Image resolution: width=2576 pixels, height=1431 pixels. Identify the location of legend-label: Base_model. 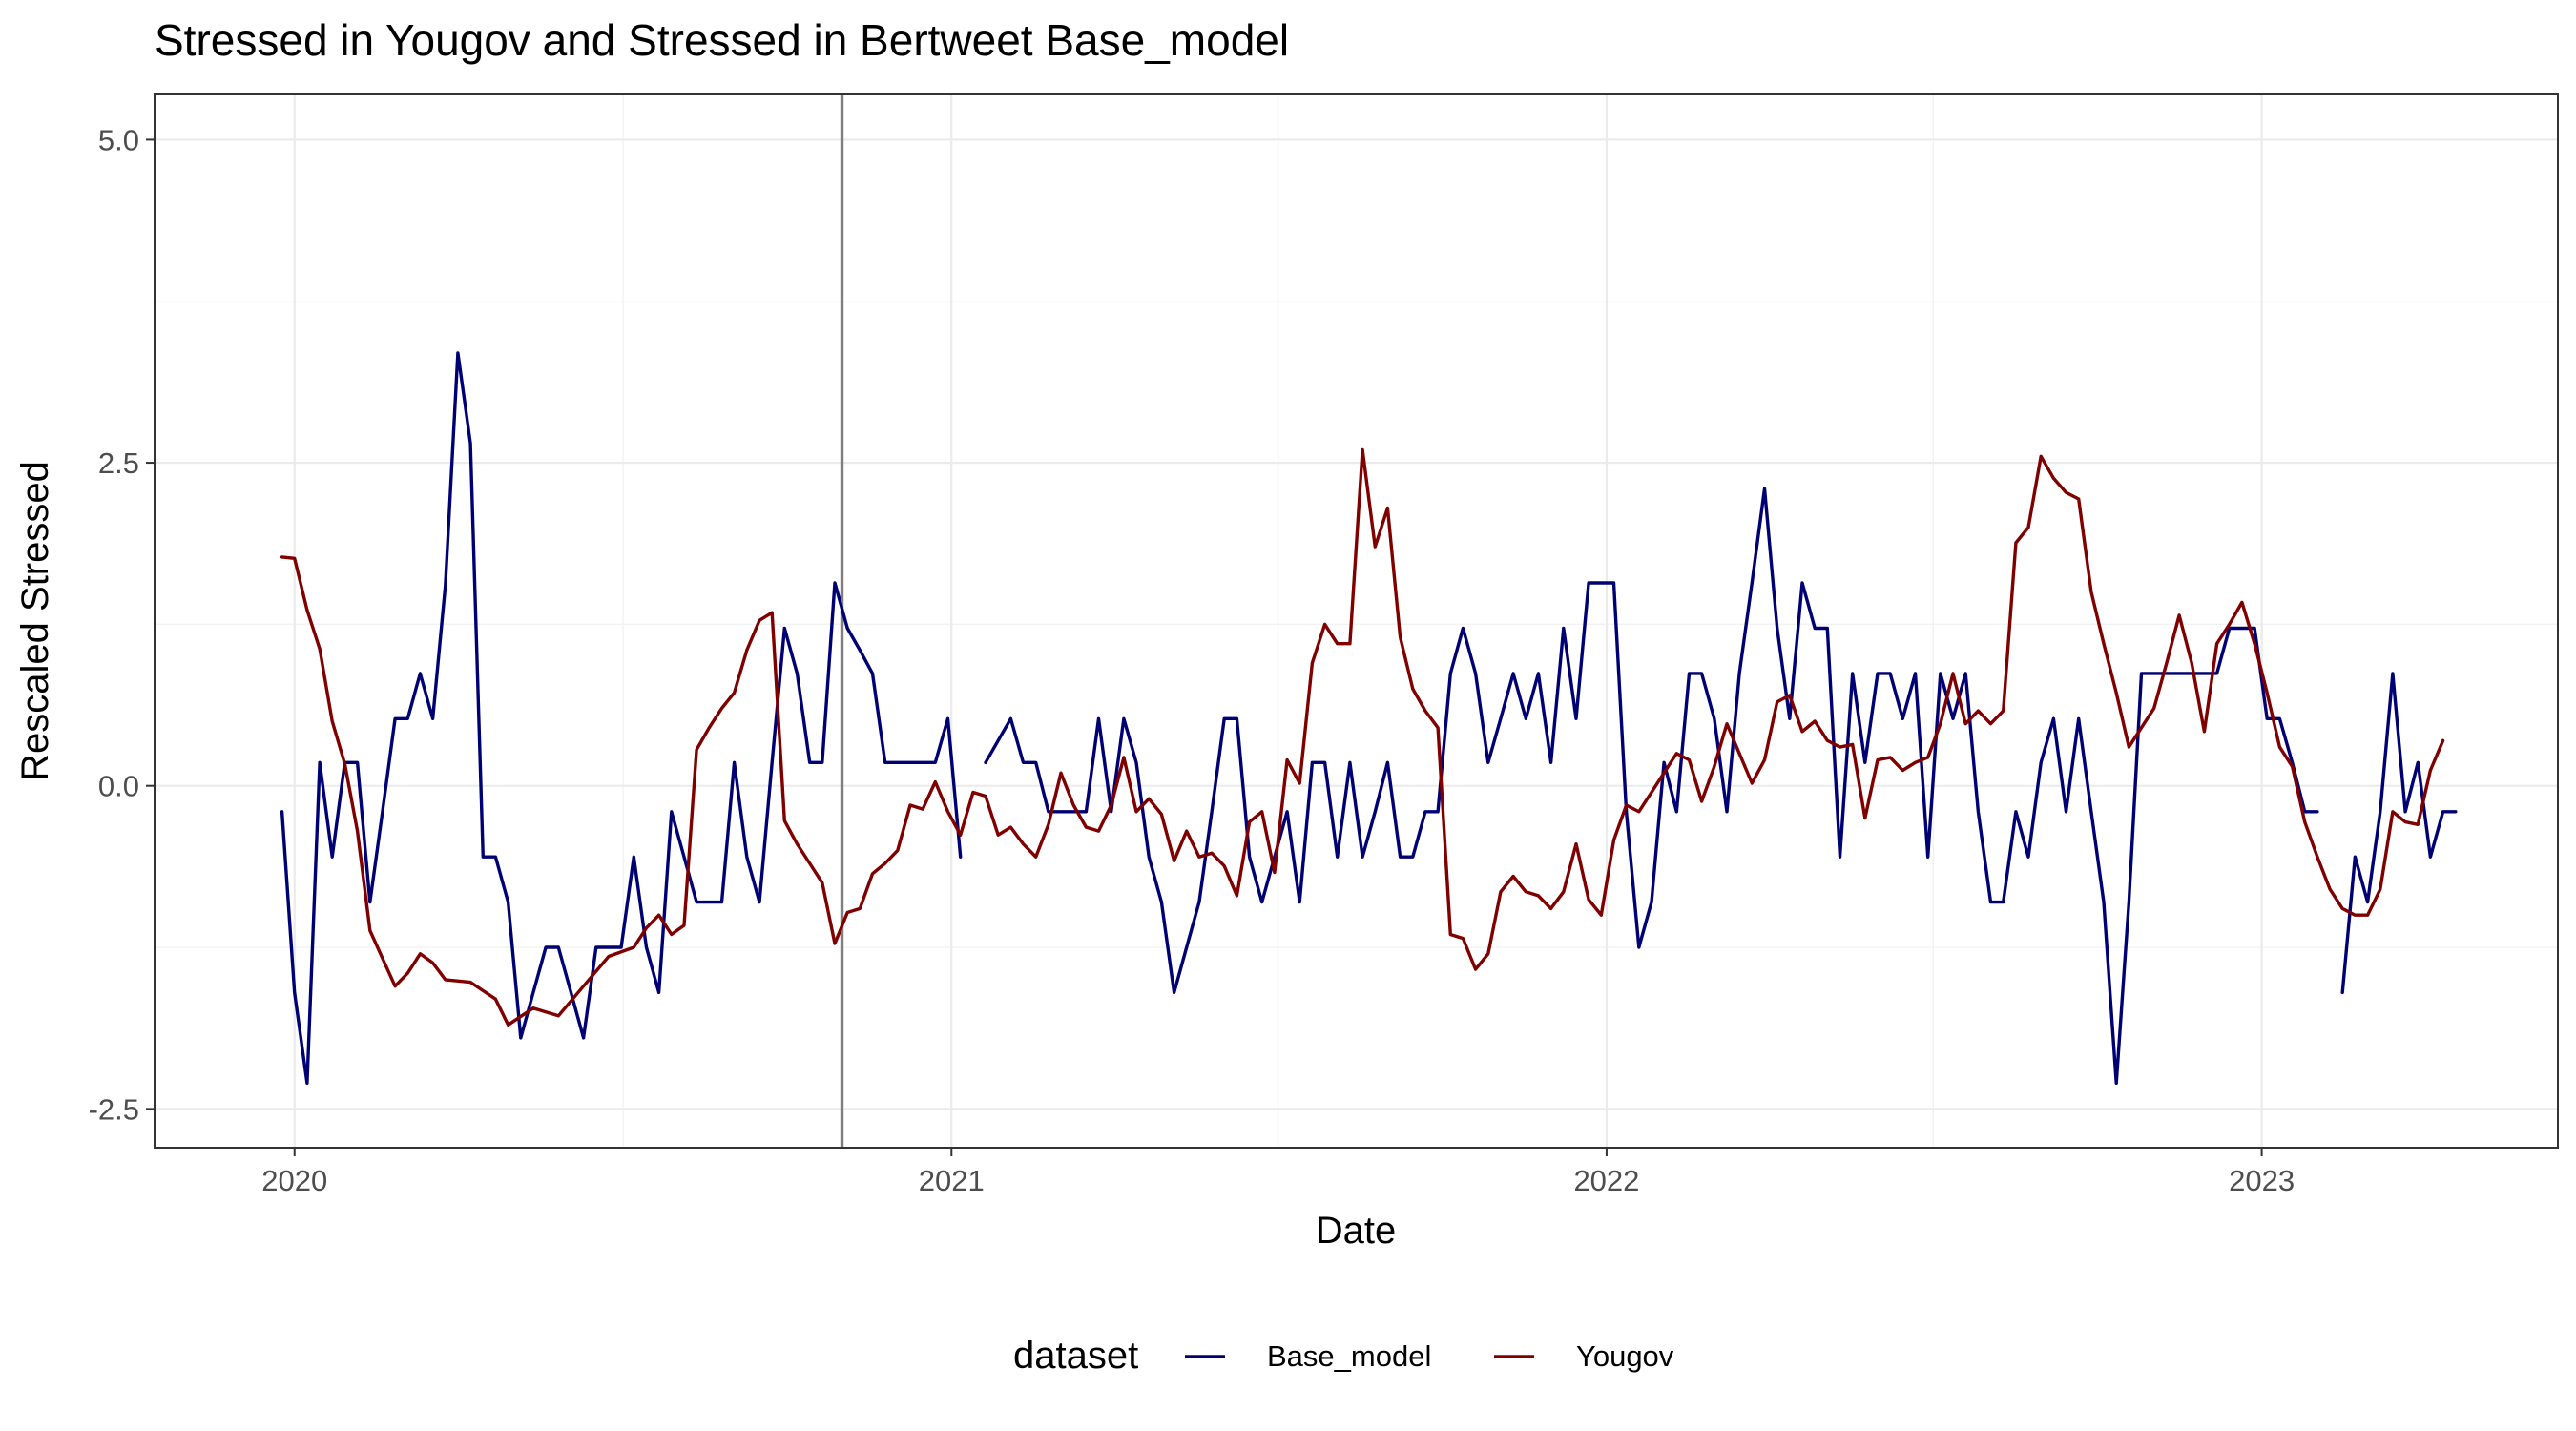
(1349, 1356).